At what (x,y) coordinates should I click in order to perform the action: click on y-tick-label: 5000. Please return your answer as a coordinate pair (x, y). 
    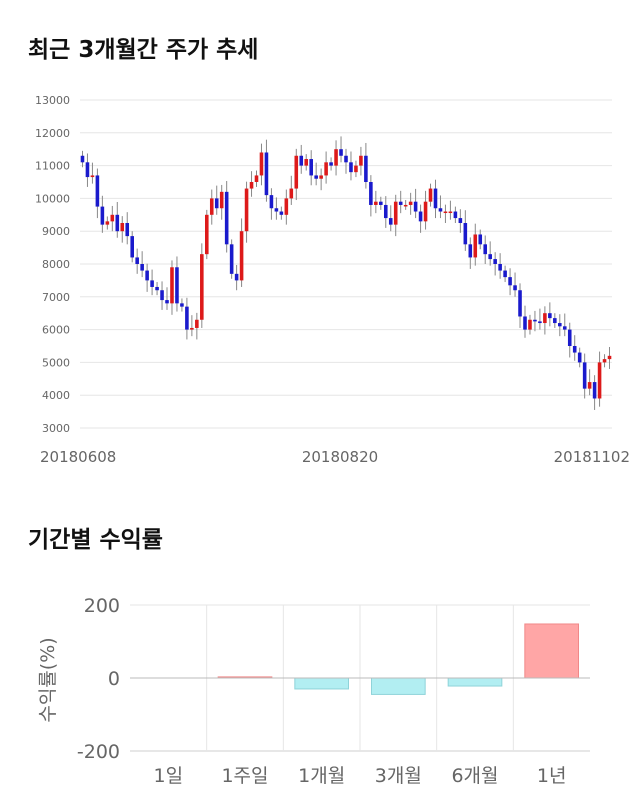
    Looking at the image, I should click on (56, 362).